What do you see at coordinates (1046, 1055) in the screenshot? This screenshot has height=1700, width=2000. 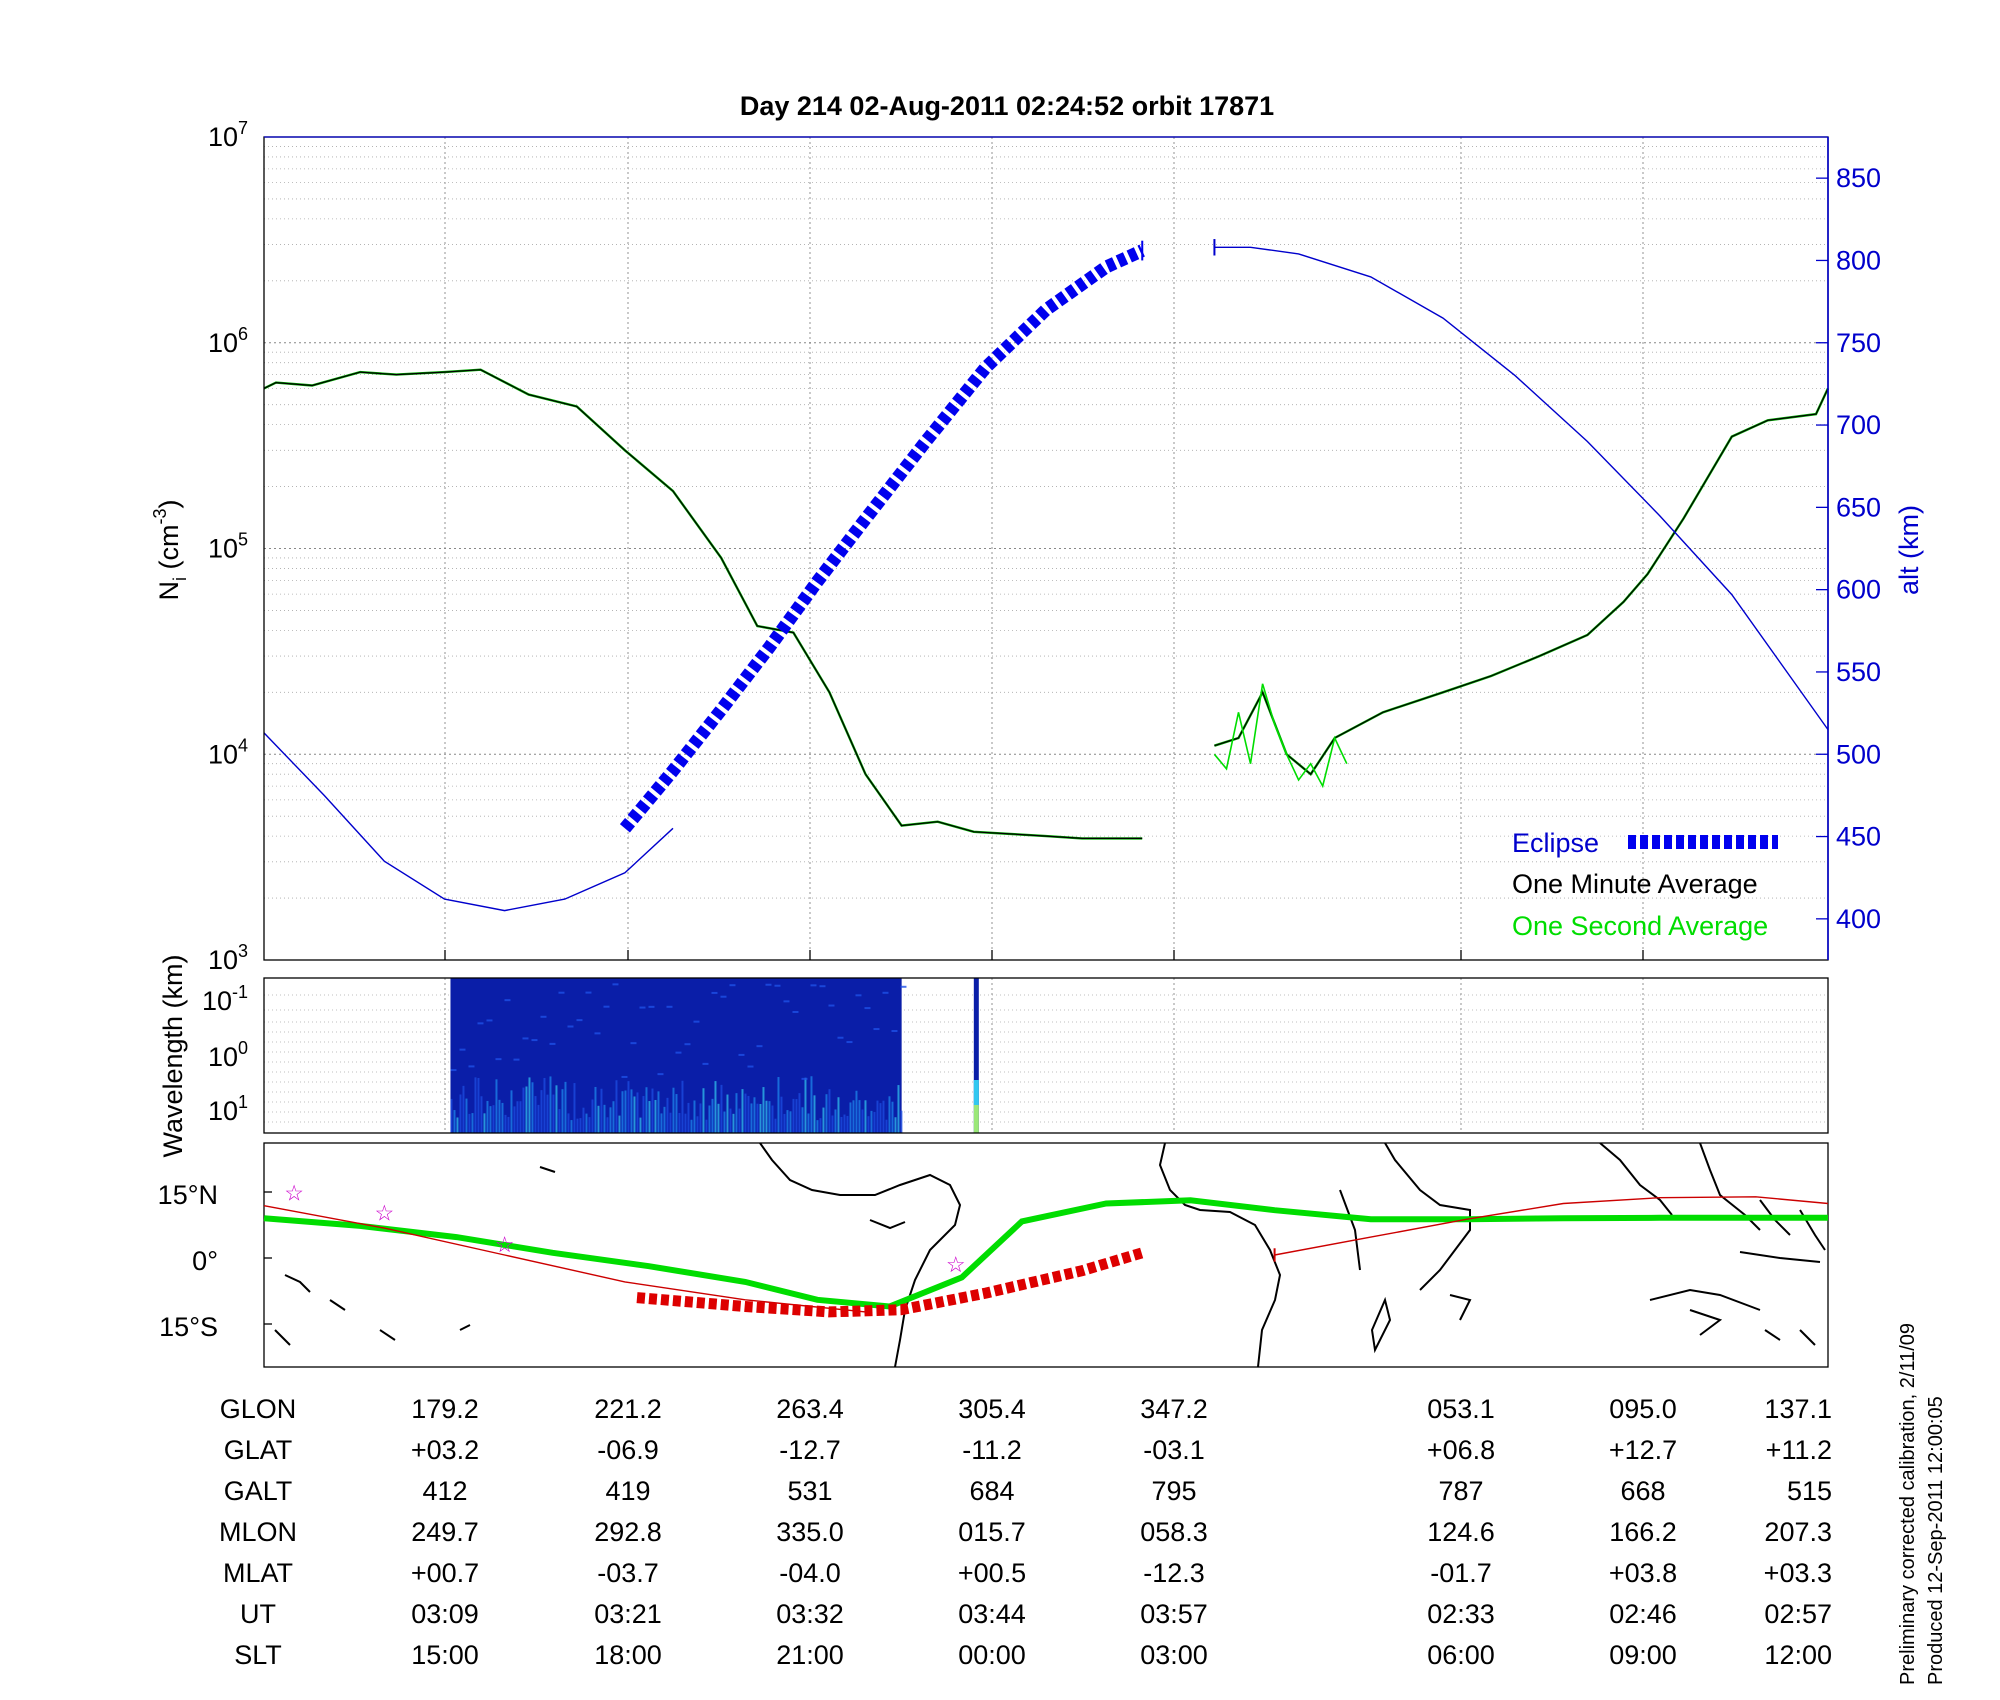 I see `middle-panel-frame` at bounding box center [1046, 1055].